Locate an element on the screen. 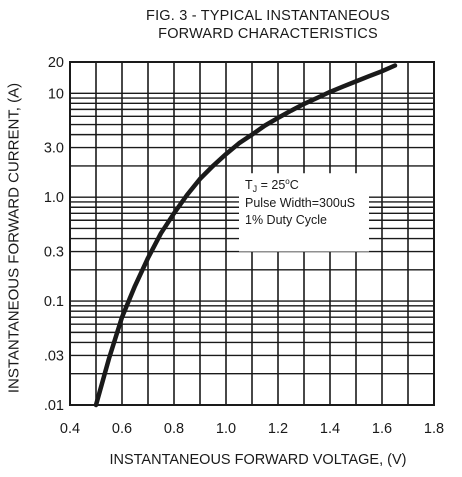 This screenshot has width=462, height=477. x-tick-label: 1.4 is located at coordinates (330, 429).